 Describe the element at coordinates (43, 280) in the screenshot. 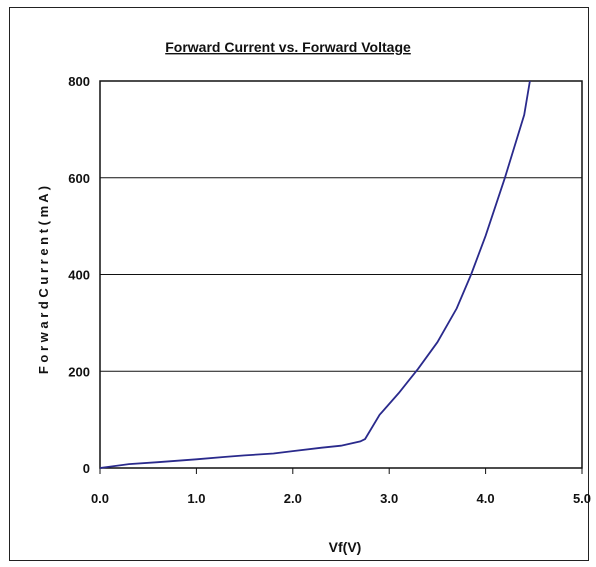

I see `y-axis-label: F o r w a r d C u r r e n t ( m A )` at that location.